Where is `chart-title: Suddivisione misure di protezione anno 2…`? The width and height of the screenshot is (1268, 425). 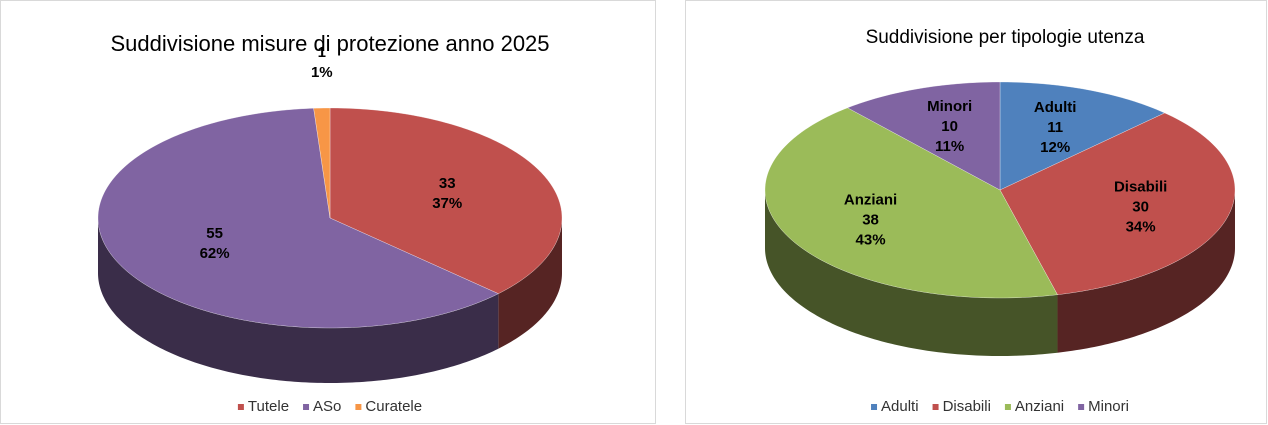
chart-title: Suddivisione misure di protezione anno 2… is located at coordinates (329, 43).